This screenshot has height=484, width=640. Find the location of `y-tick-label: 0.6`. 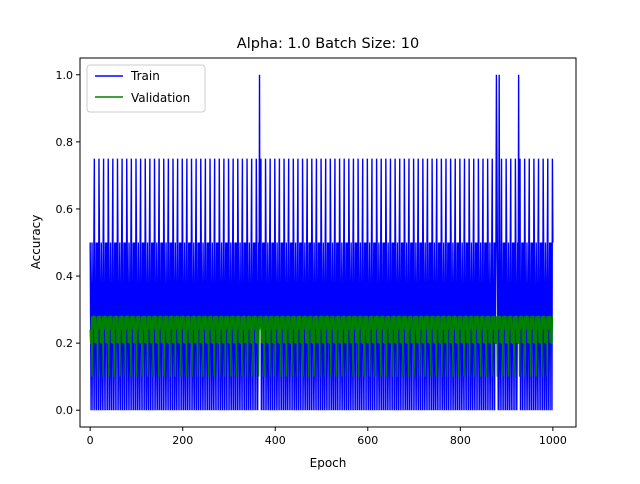

y-tick-label: 0.6 is located at coordinates (65, 209).